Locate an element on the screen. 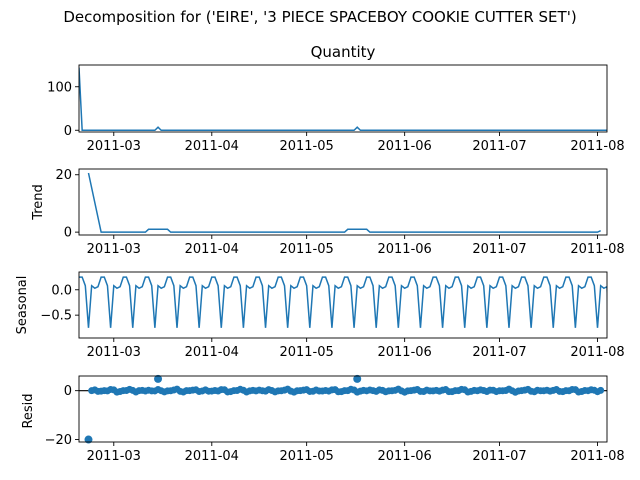 This screenshot has width=640, height=480. seasonal-series-line is located at coordinates (343, 302).